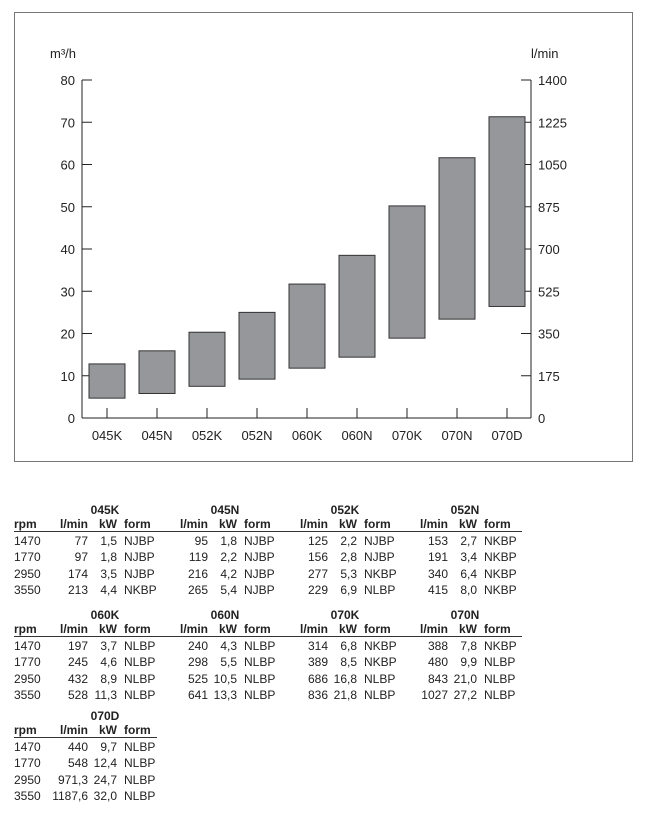  Describe the element at coordinates (552, 80) in the screenshot. I see `y-right-tick-label: 1400` at that location.